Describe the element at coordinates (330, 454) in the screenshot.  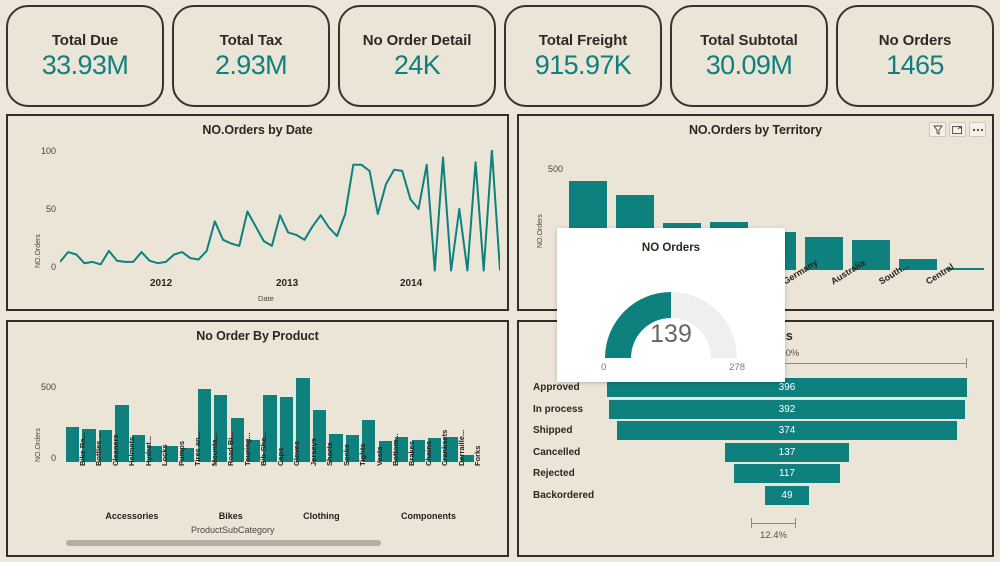
I see `product-axis-label: Shorts` at that location.